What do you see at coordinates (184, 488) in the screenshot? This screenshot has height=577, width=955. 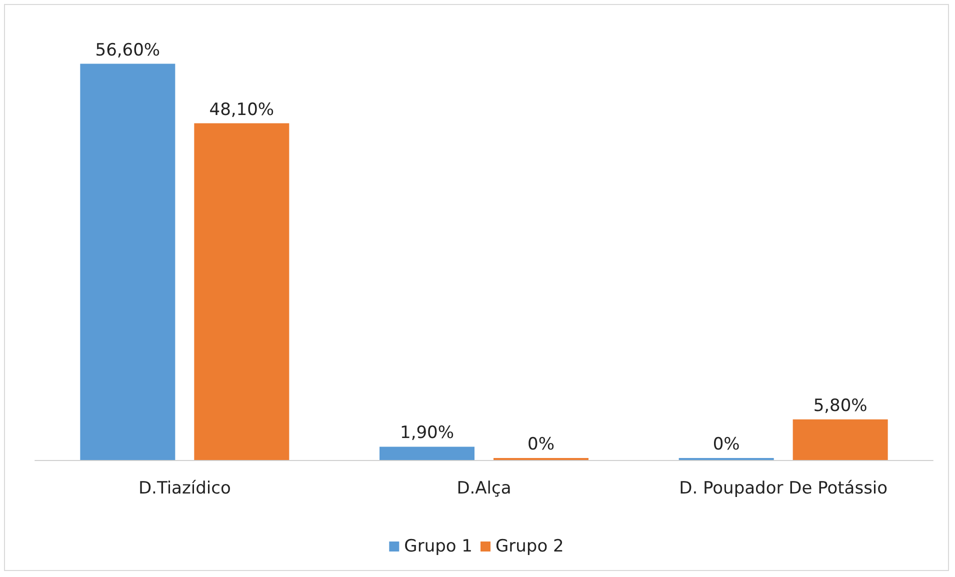 I see `x-tick-label: D.Tiazídico` at bounding box center [184, 488].